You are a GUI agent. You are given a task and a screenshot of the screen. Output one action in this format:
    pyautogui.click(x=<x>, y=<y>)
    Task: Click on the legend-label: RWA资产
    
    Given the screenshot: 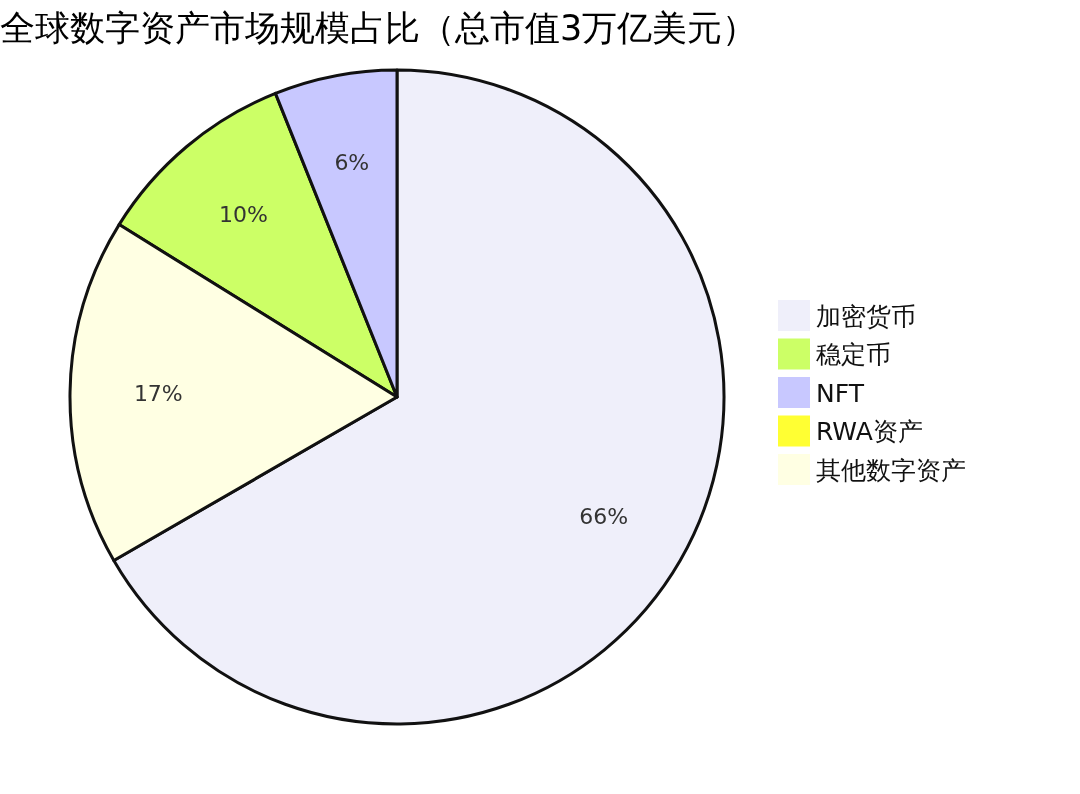 What is the action you would take?
    pyautogui.click(x=869, y=431)
    